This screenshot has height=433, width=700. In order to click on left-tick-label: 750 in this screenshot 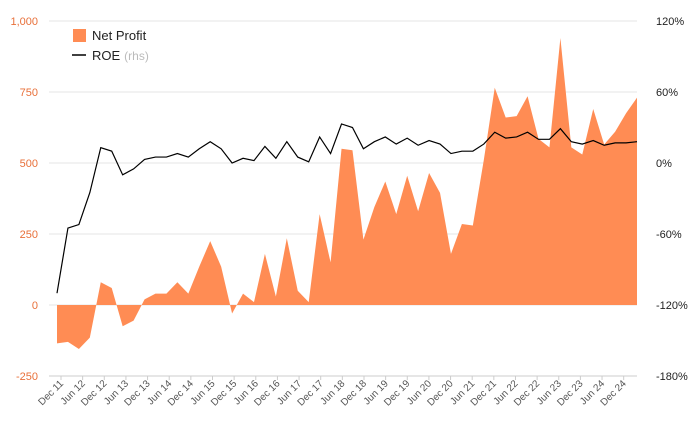, I will do `click(29, 93)`.